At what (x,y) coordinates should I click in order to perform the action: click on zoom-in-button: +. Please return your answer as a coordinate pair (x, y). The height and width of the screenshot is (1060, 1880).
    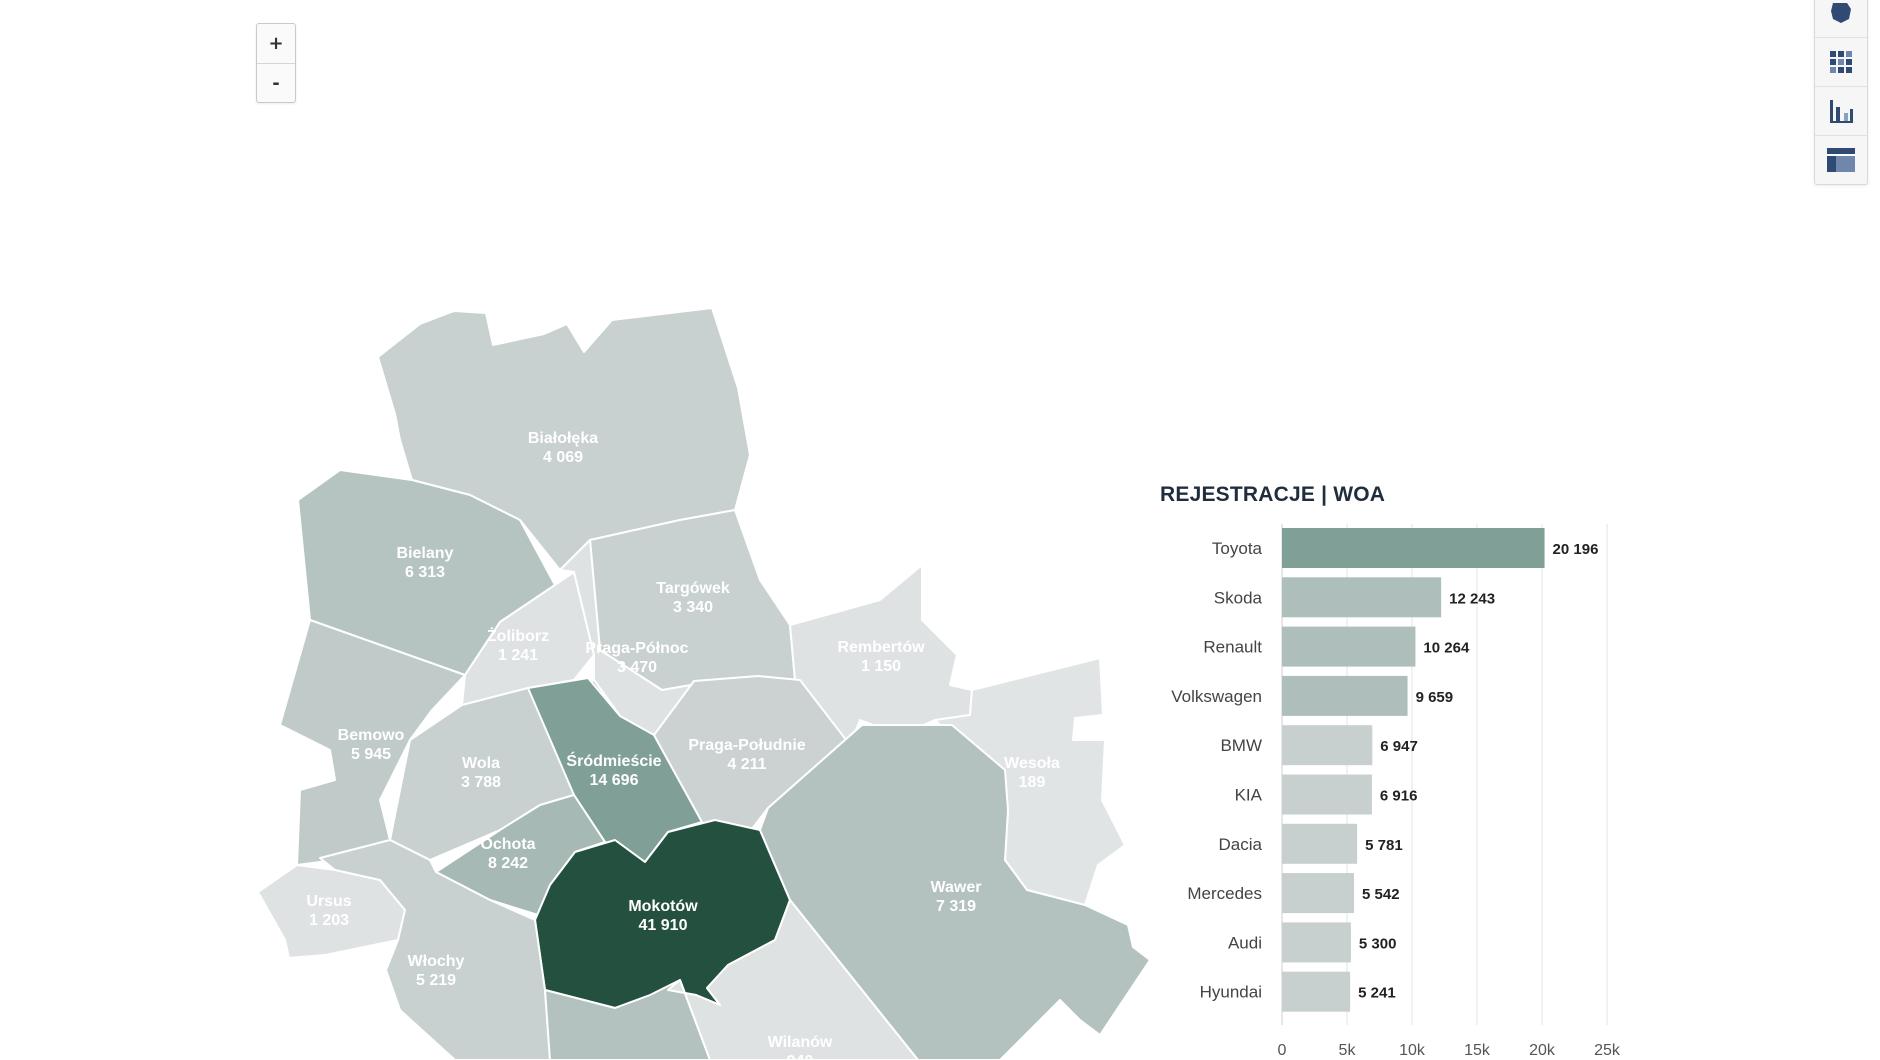
    Looking at the image, I should click on (276, 43).